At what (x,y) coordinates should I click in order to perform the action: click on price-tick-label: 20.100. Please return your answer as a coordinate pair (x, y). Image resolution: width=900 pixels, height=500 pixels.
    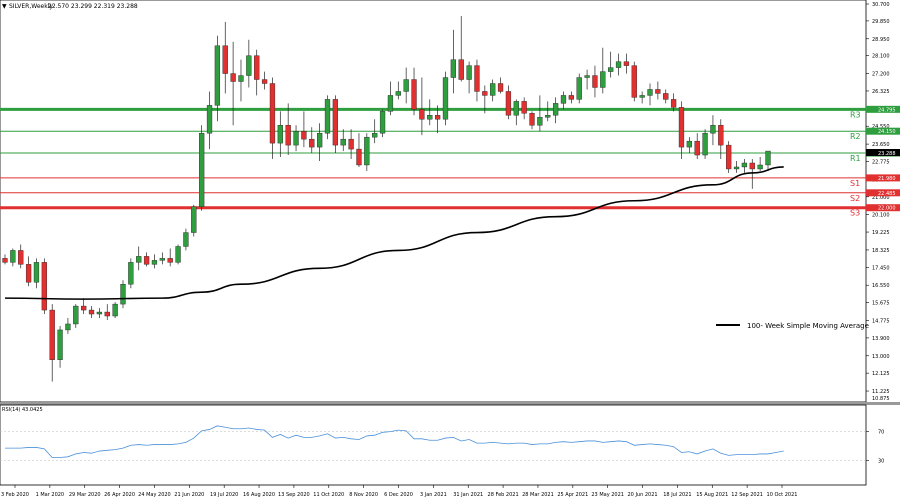
    Looking at the image, I should click on (881, 216).